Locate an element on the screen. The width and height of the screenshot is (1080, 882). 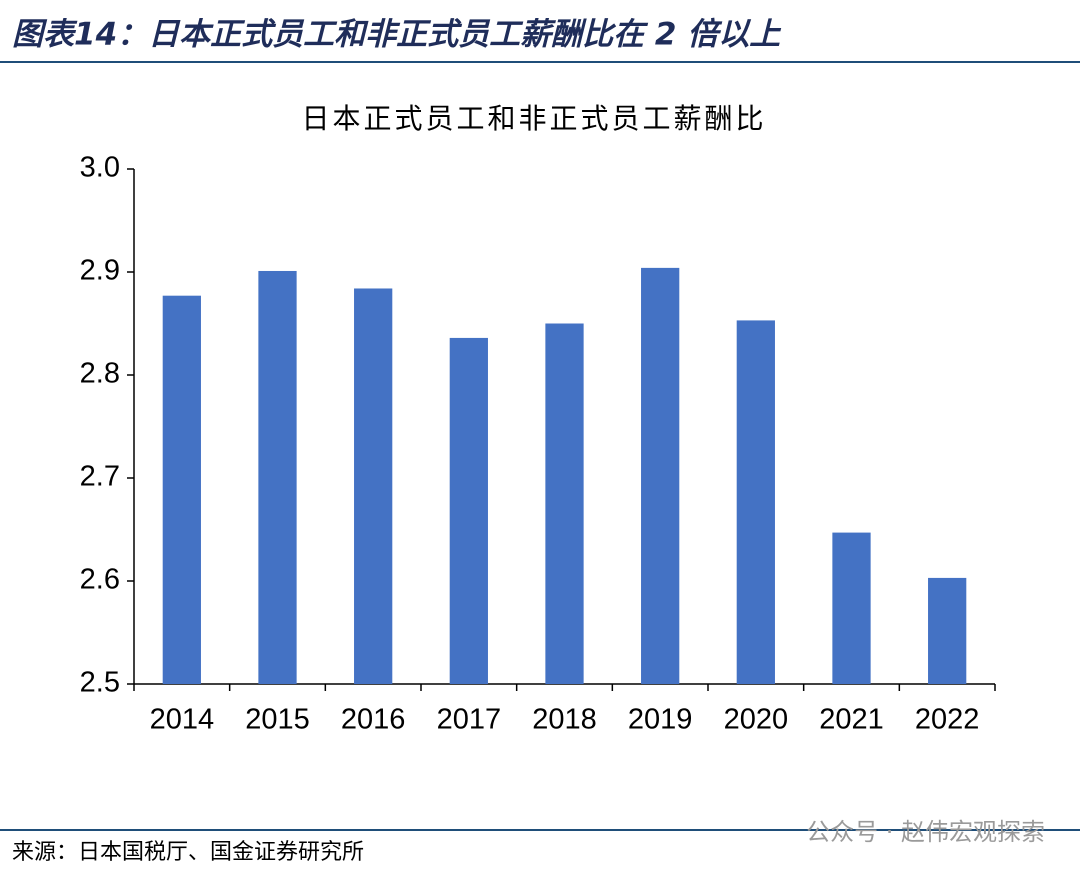
y-tick-label: 2.9 is located at coordinates (100, 271).